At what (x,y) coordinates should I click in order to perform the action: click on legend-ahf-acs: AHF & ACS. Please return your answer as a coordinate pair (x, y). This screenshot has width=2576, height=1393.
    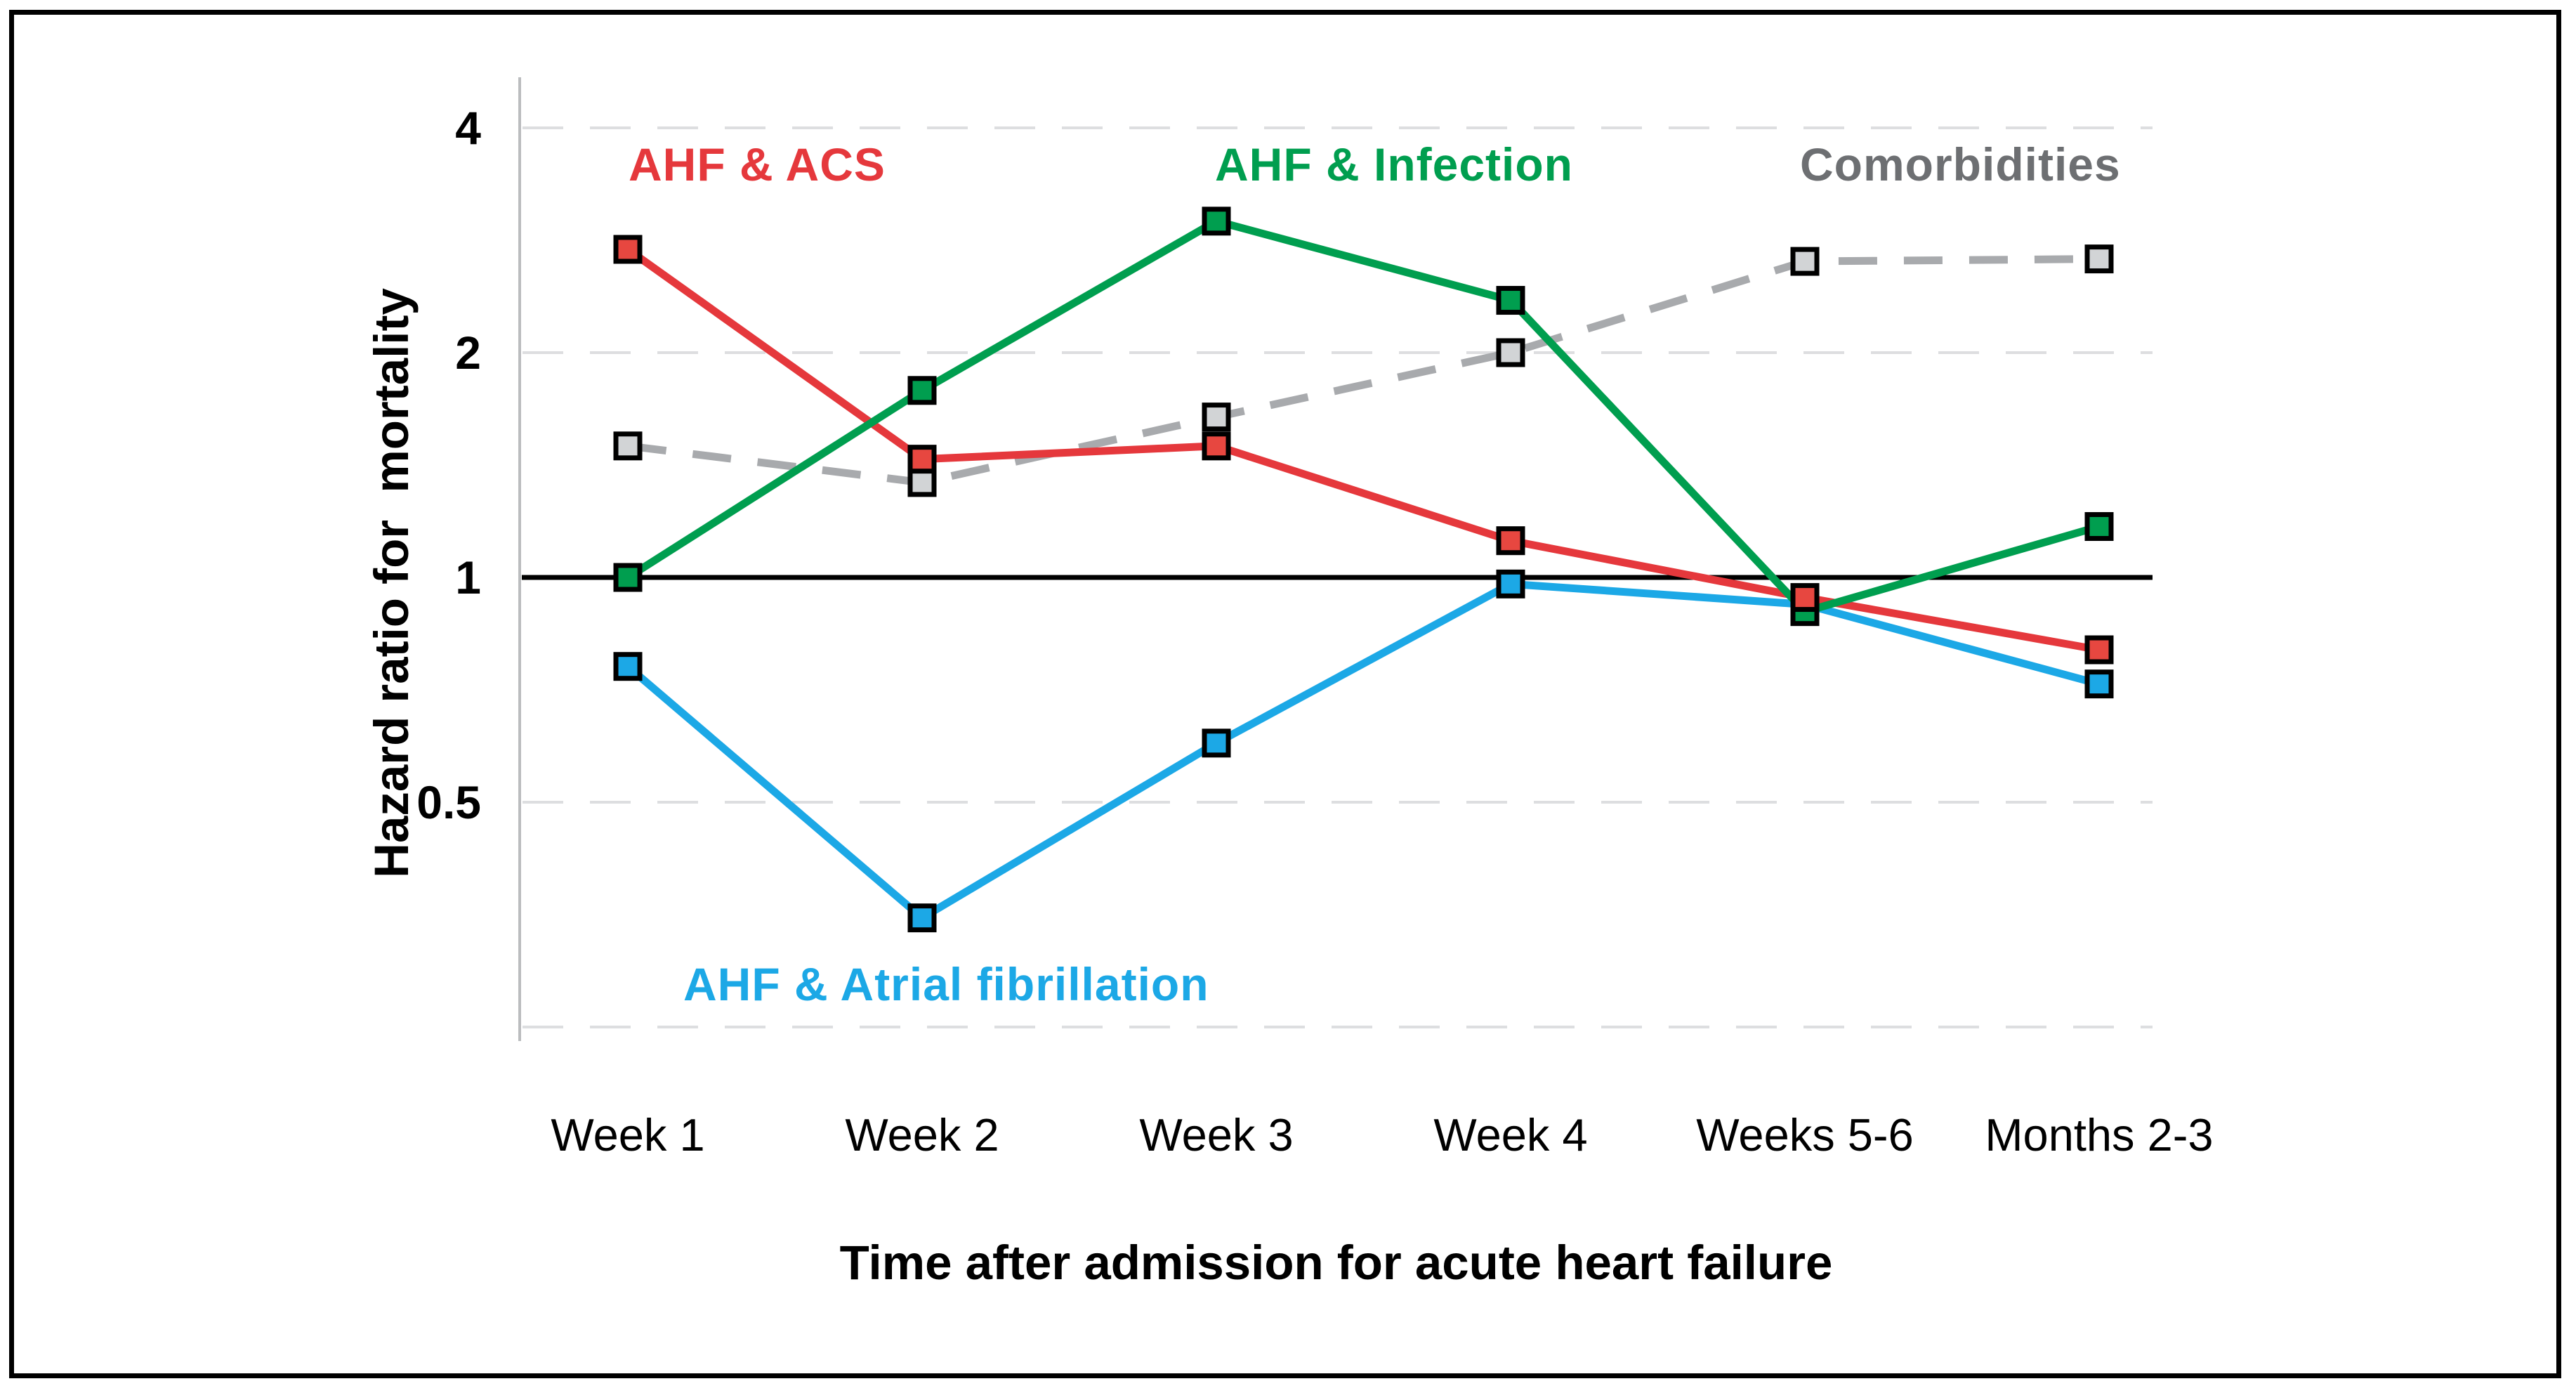
    Looking at the image, I should click on (757, 164).